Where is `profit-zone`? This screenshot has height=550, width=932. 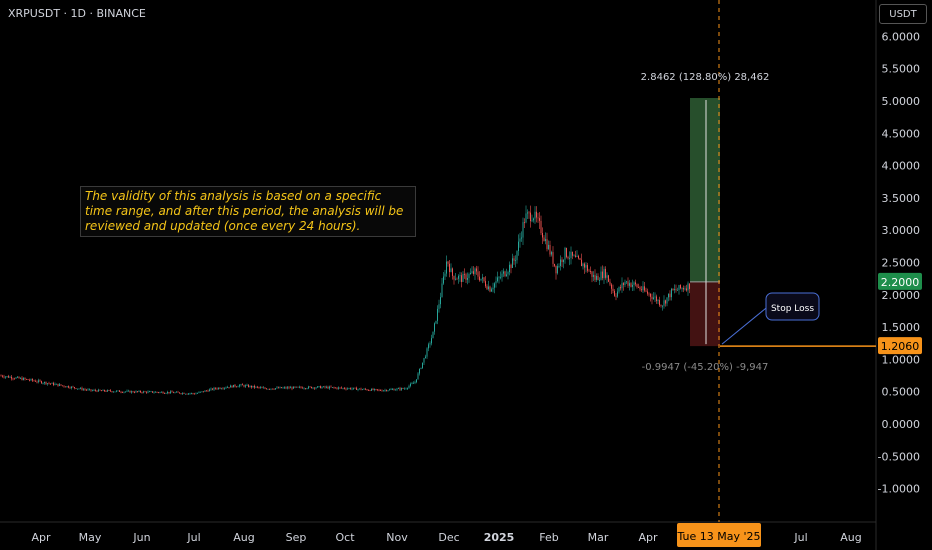 profit-zone is located at coordinates (705, 190).